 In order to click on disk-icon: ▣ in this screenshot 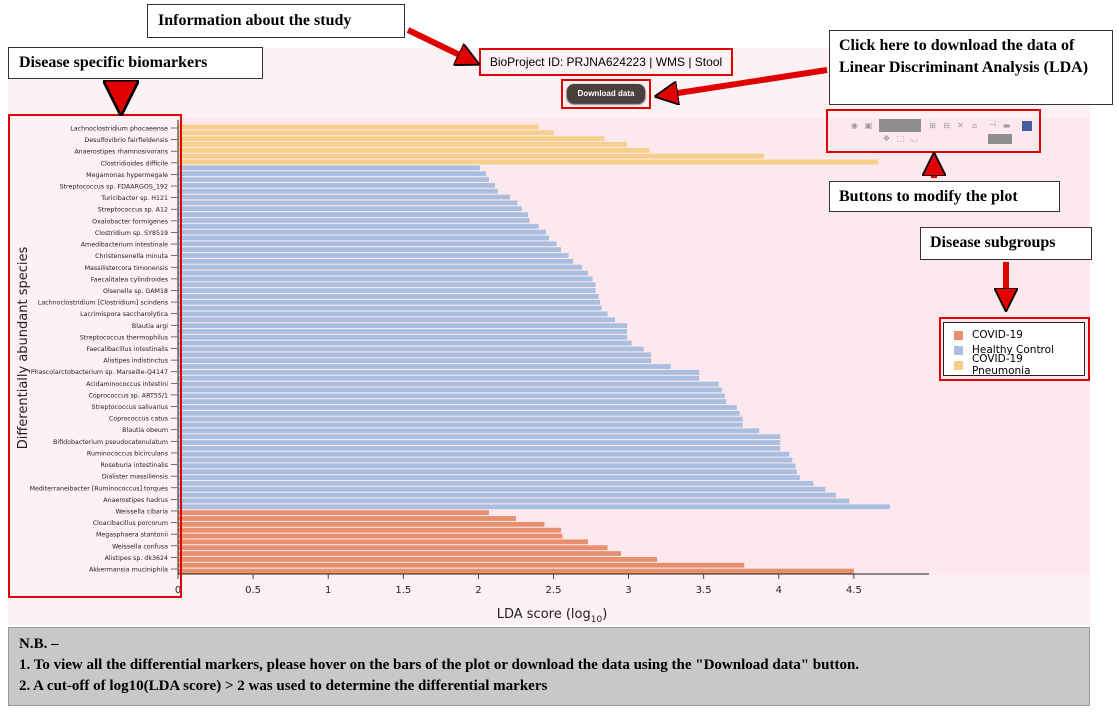, I will do `click(868, 125)`.